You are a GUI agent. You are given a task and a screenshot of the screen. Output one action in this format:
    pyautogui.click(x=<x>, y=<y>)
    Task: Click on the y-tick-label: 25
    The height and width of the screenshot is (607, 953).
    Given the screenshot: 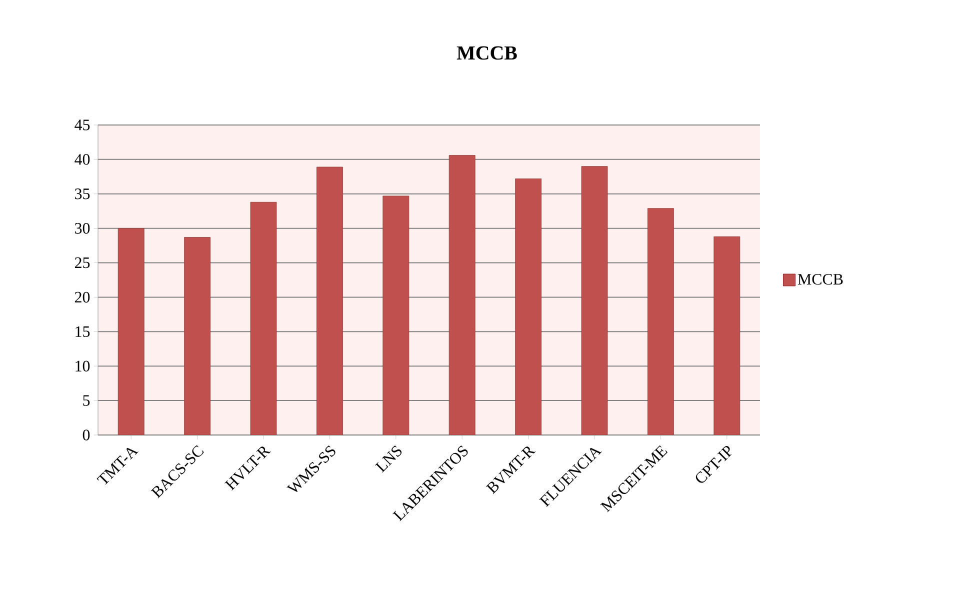 What is the action you would take?
    pyautogui.click(x=82, y=262)
    